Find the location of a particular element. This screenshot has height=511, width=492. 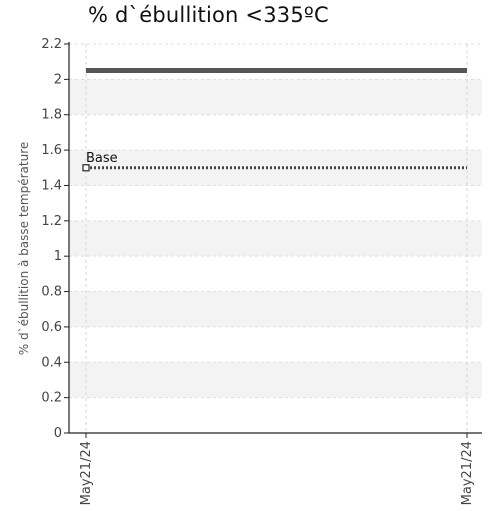

y-tick-label: 1.4 is located at coordinates (51, 185).